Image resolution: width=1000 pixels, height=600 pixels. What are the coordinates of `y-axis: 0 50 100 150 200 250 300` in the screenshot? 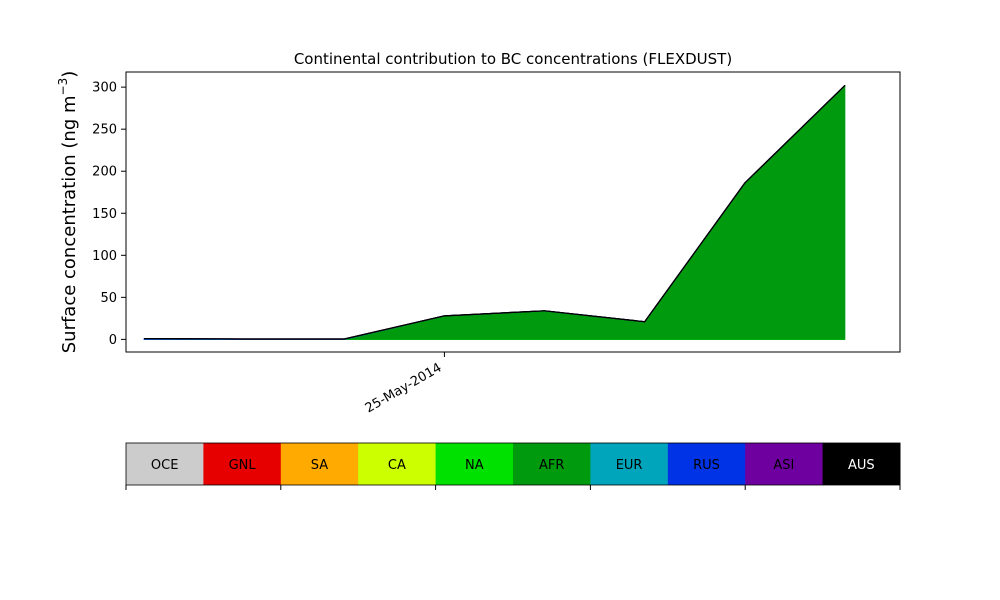 It's located at (109, 214).